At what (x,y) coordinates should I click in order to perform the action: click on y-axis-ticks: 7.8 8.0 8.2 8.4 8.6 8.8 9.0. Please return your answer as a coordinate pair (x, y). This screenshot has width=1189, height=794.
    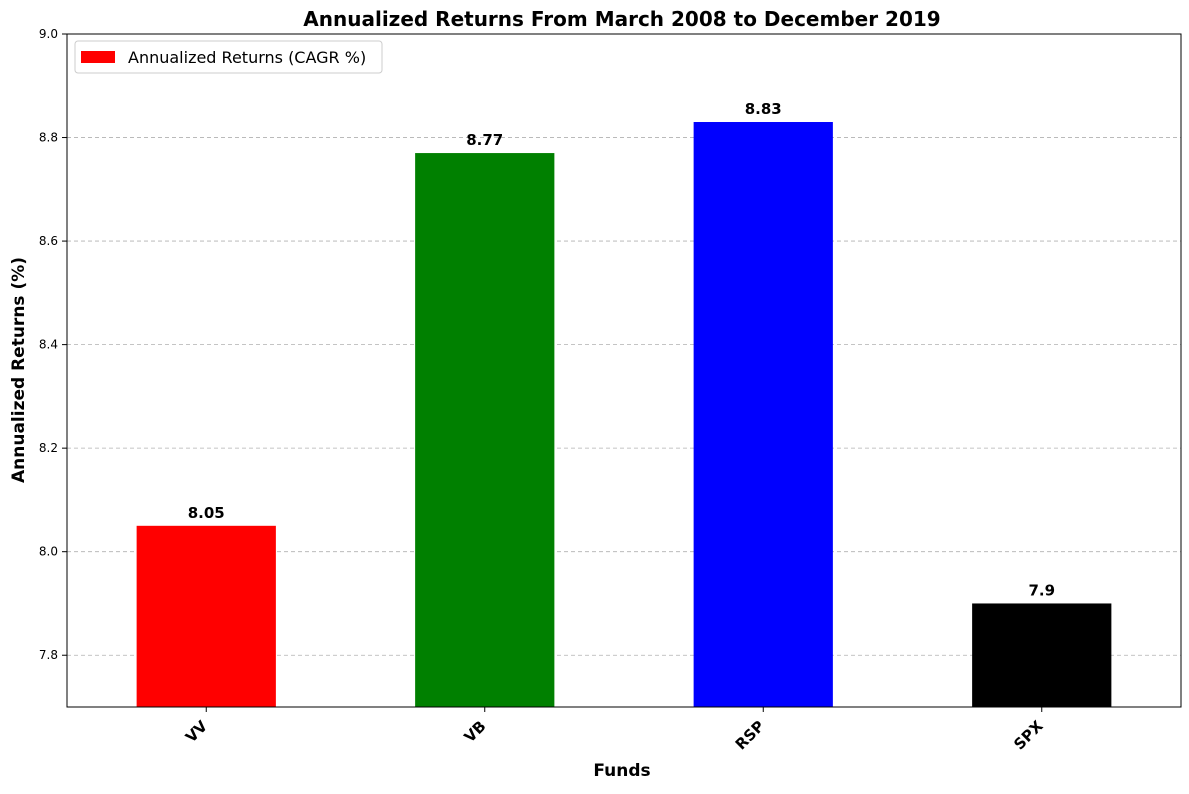
    Looking at the image, I should click on (53, 344).